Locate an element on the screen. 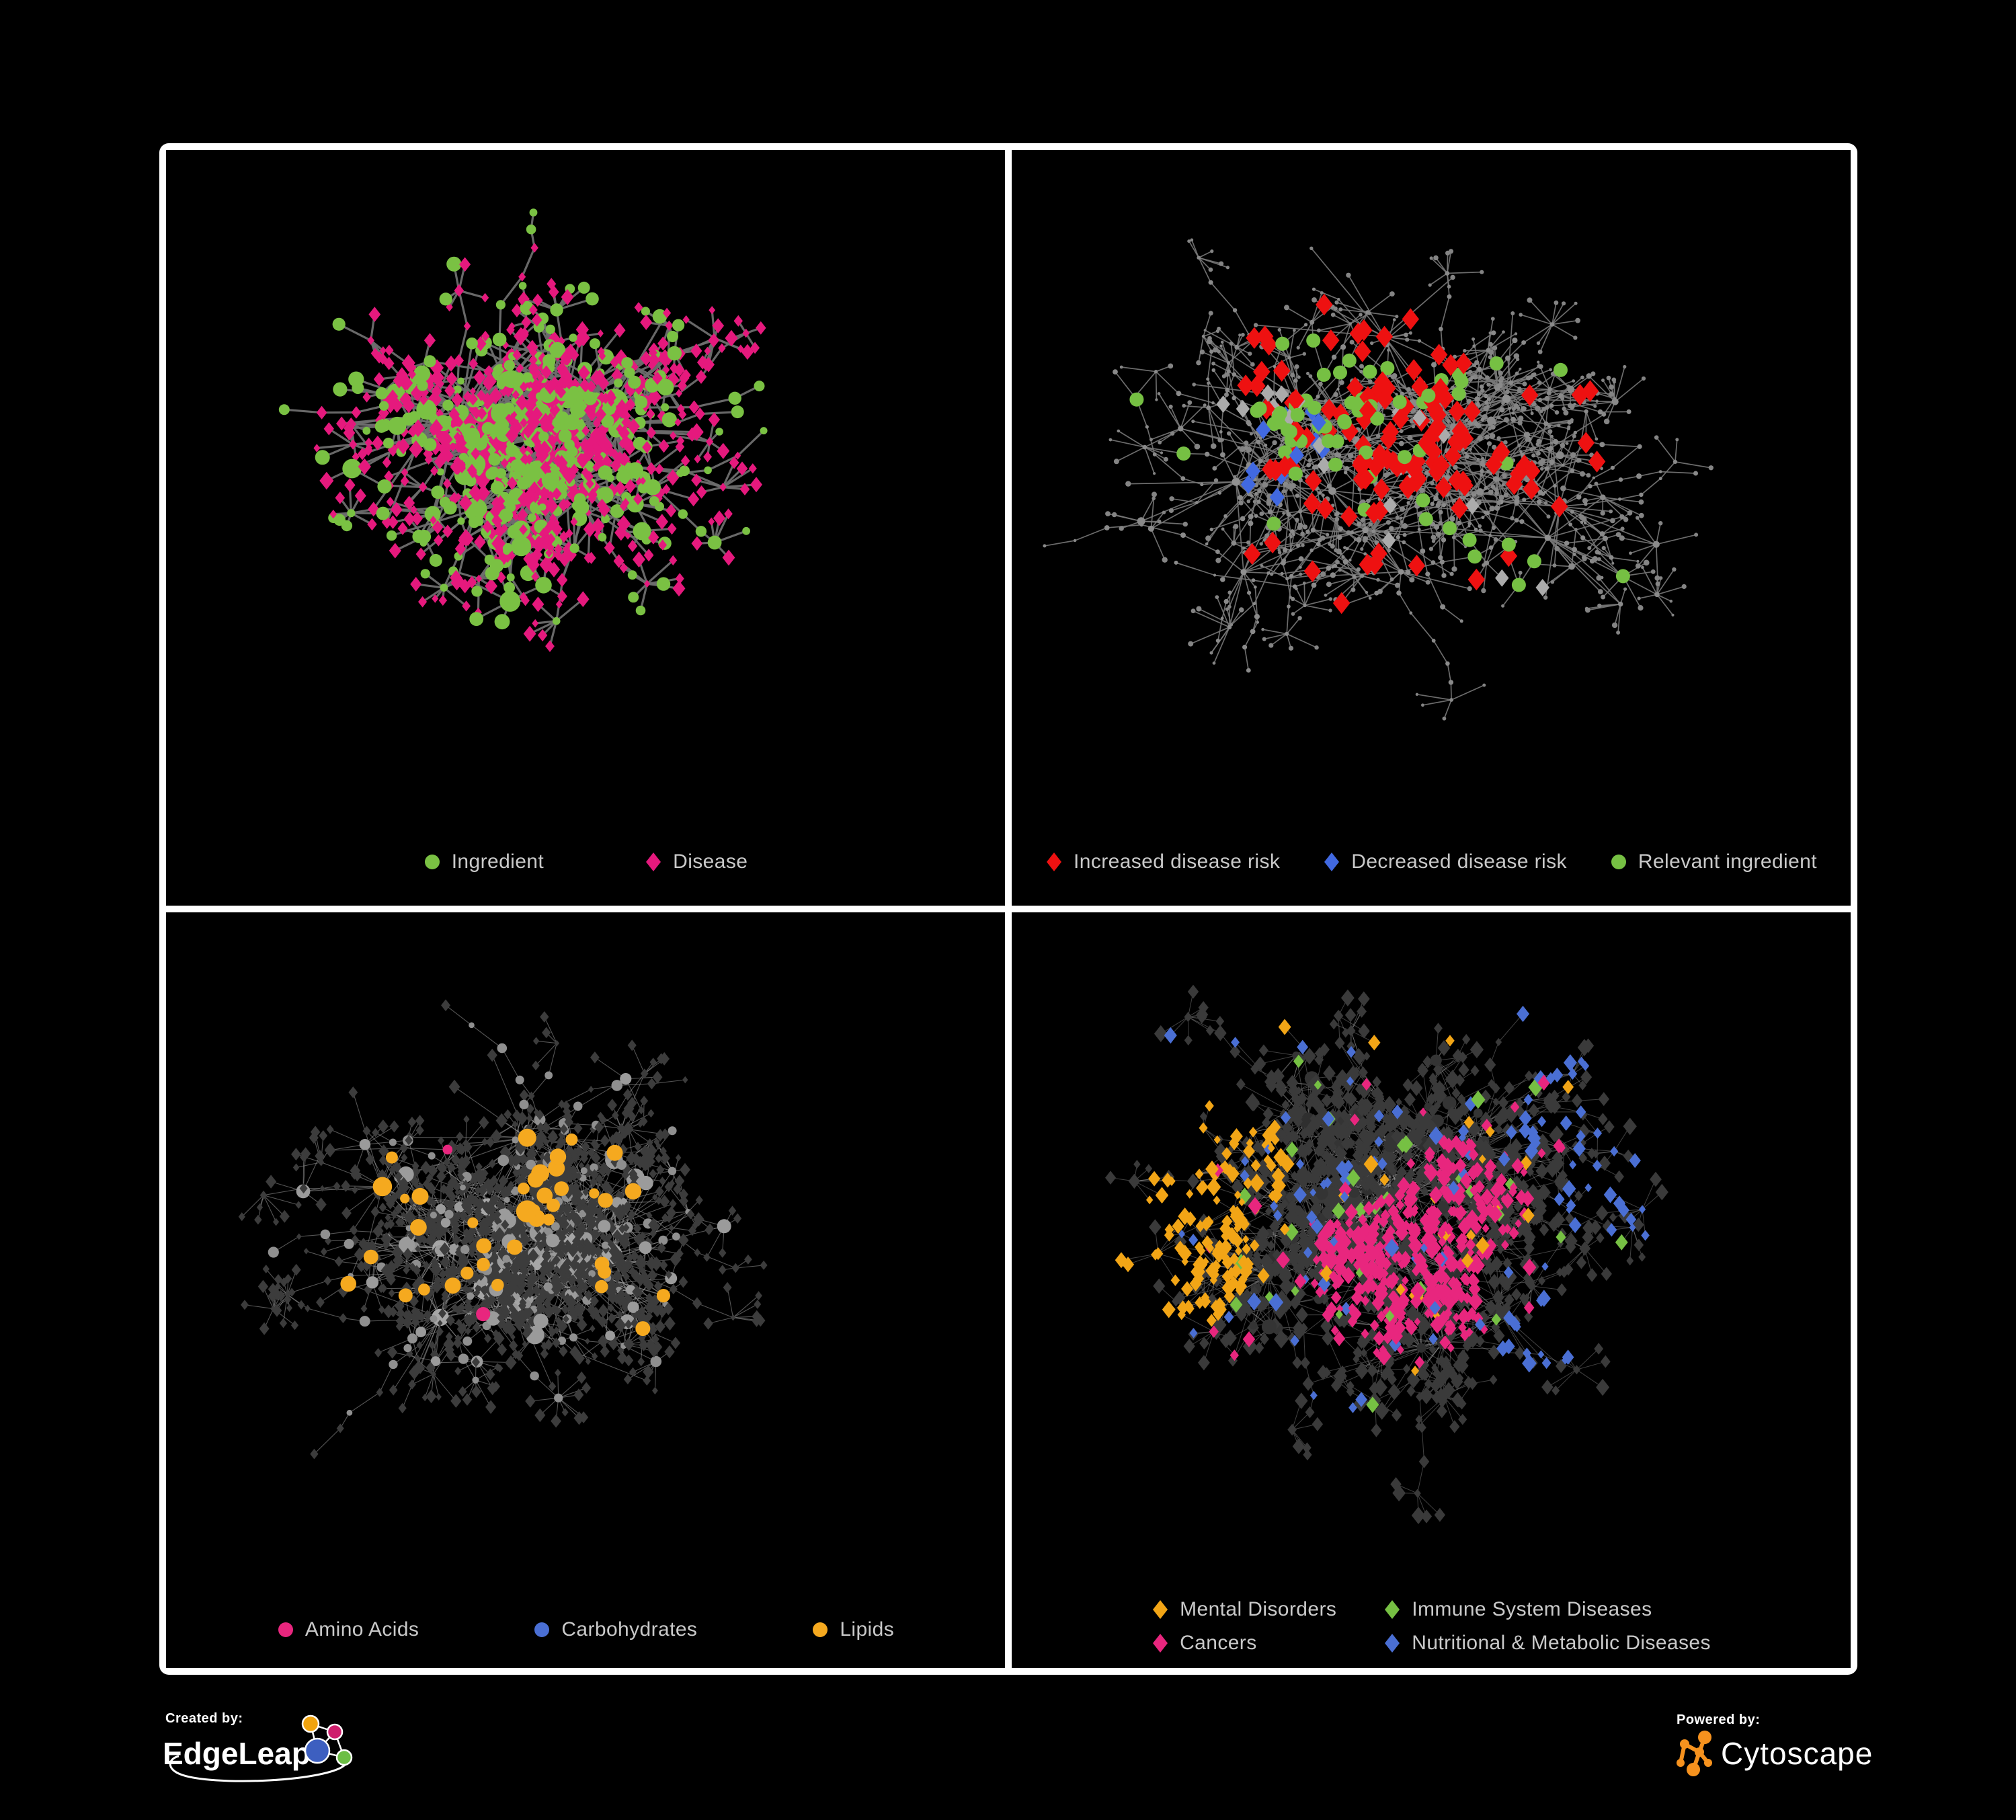 This screenshot has height=1820, width=2016. legend-label-increased-risk: Increased disease risk is located at coordinates (1177, 861).